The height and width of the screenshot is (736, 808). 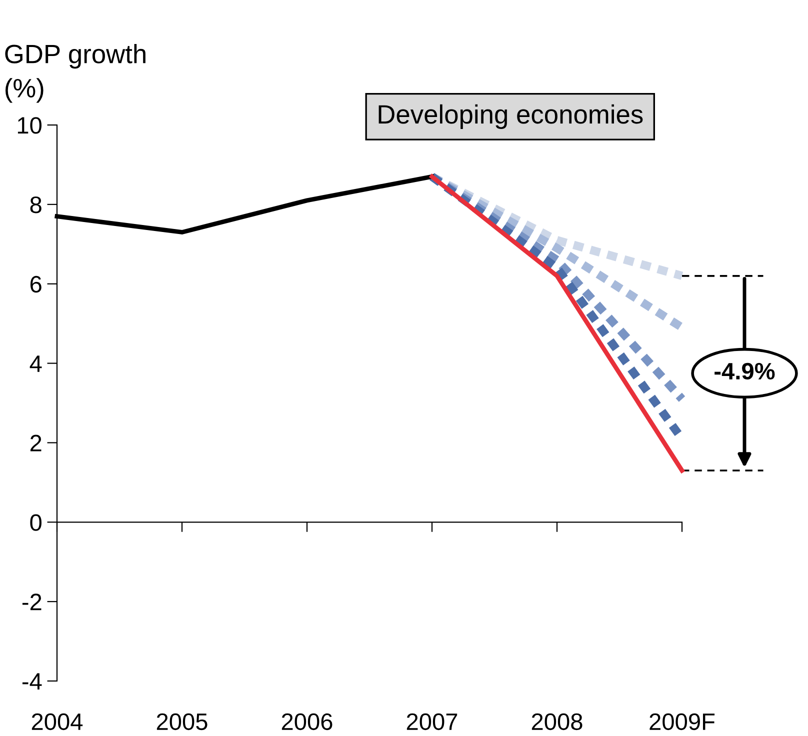 What do you see at coordinates (32, 602) in the screenshot?
I see `y-tick-label: -2` at bounding box center [32, 602].